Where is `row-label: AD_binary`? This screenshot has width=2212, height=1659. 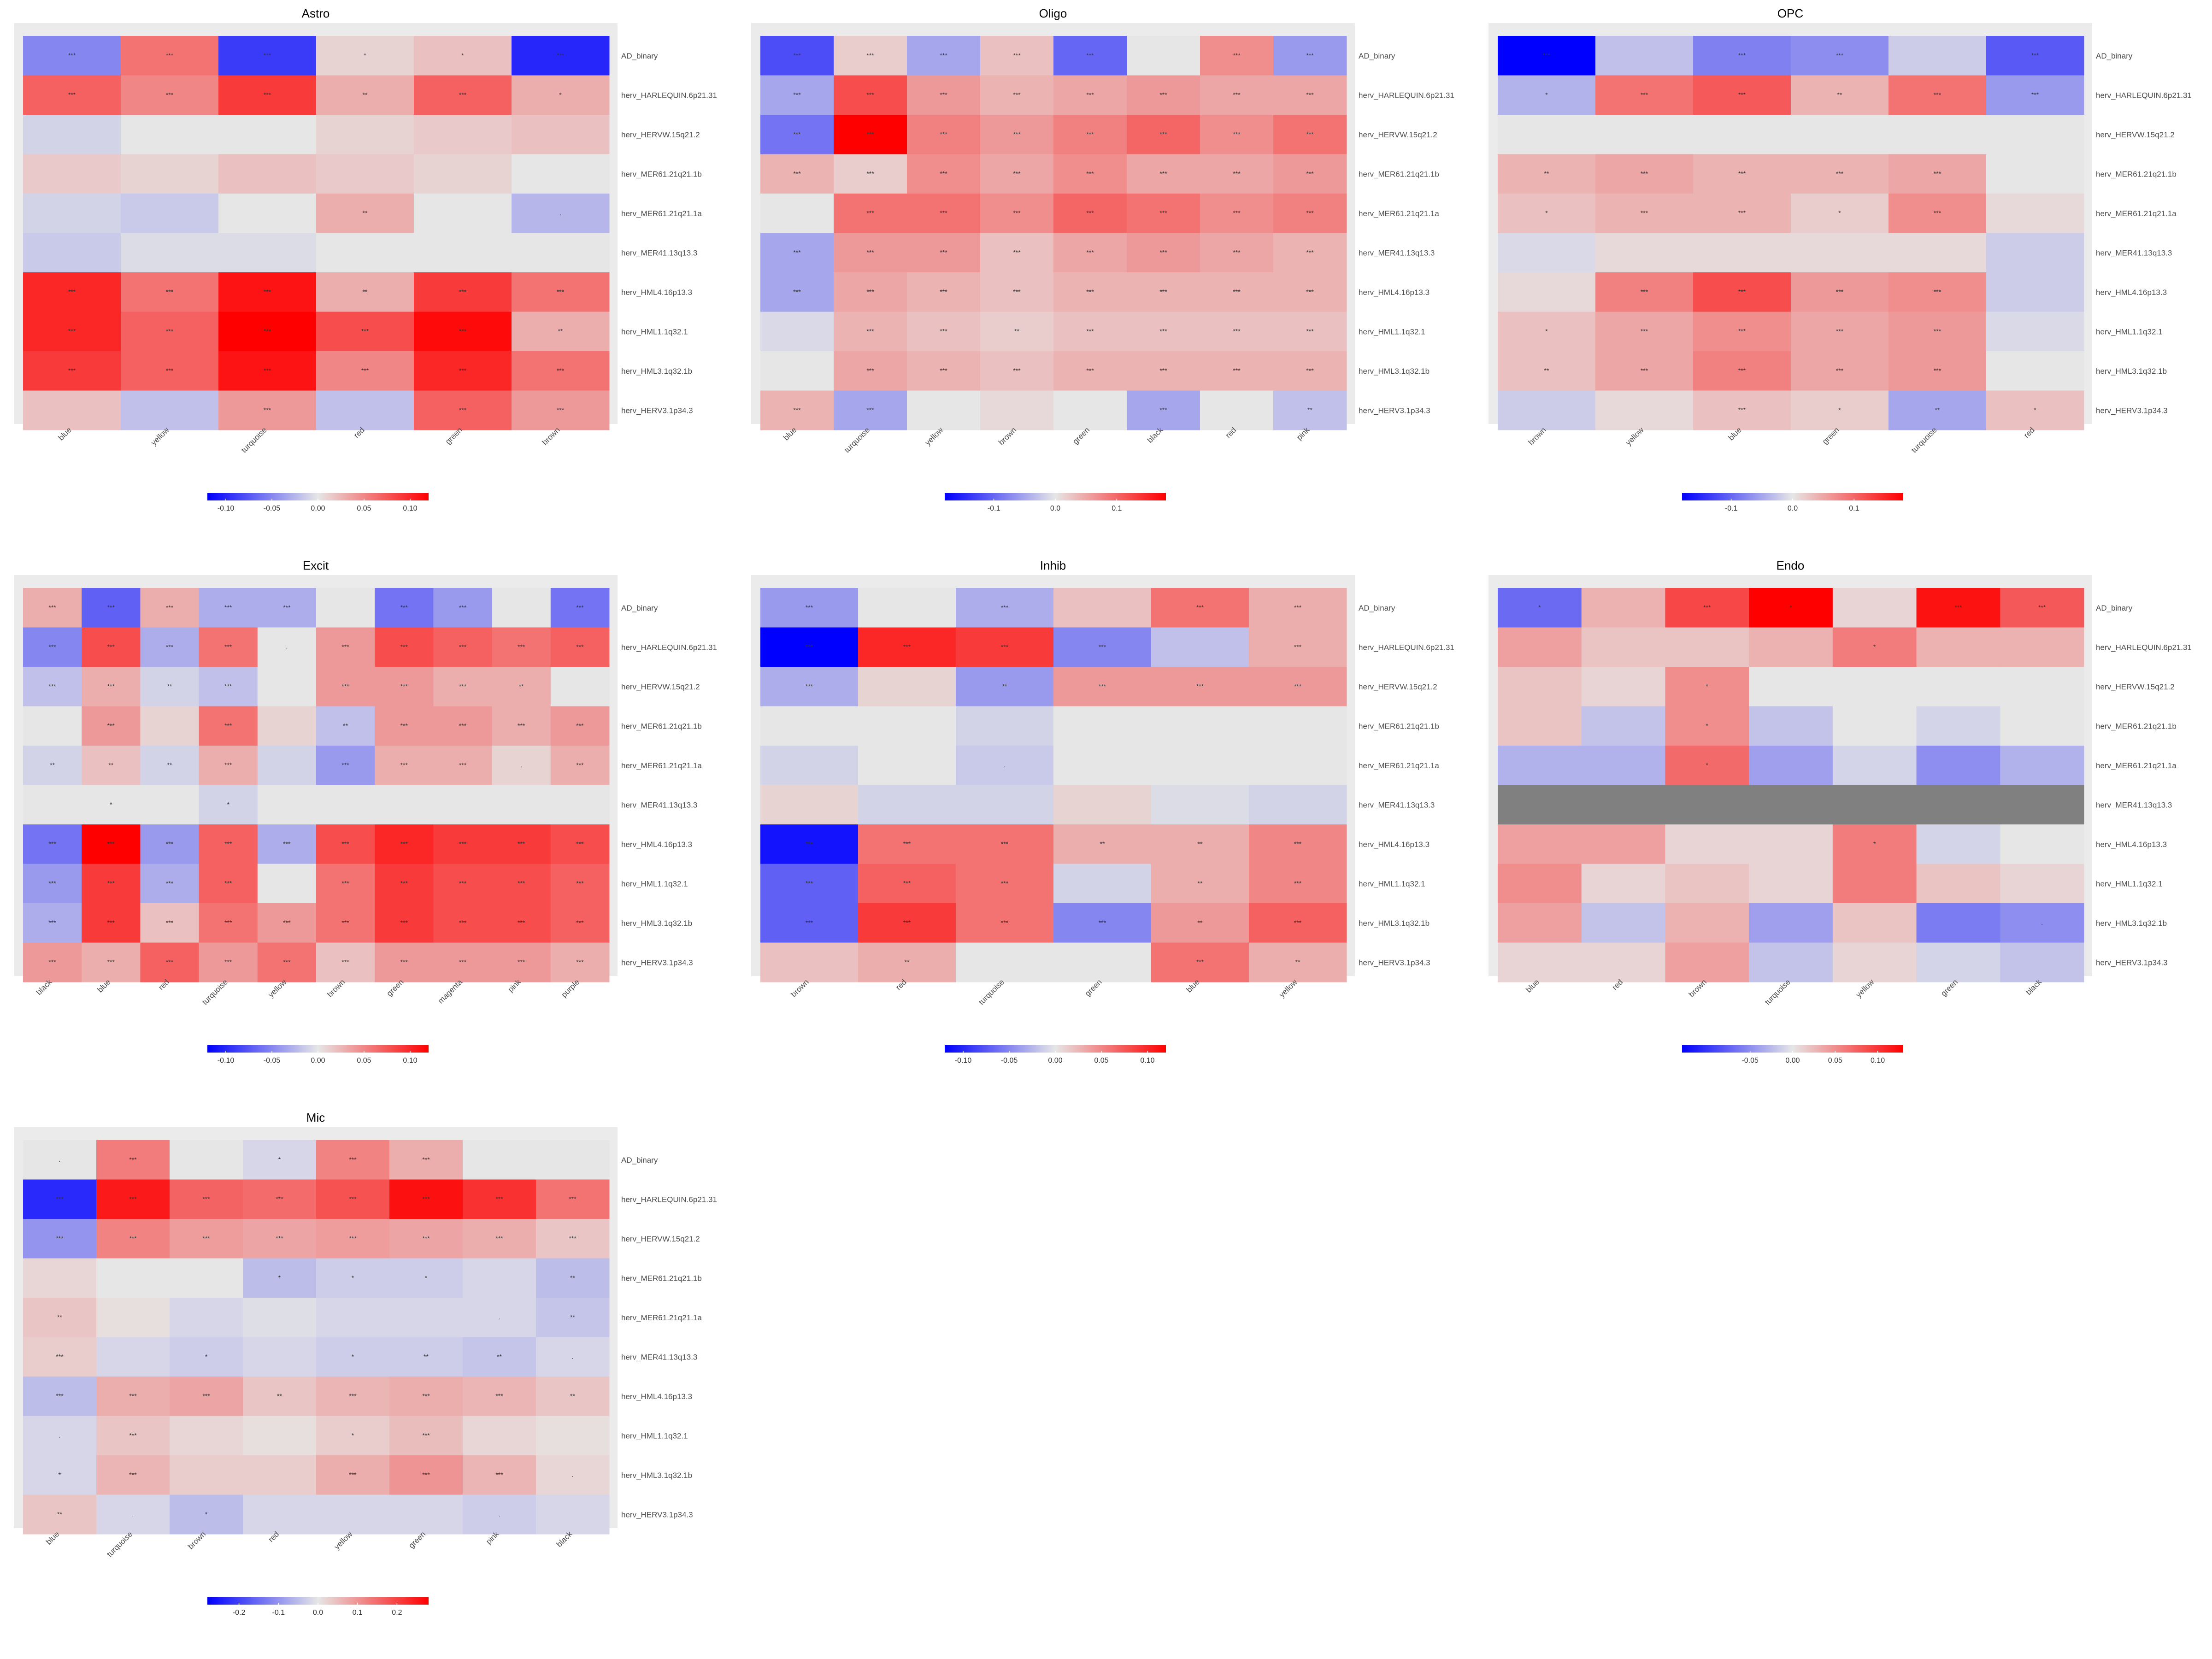
row-label: AD_binary is located at coordinates (1377, 56).